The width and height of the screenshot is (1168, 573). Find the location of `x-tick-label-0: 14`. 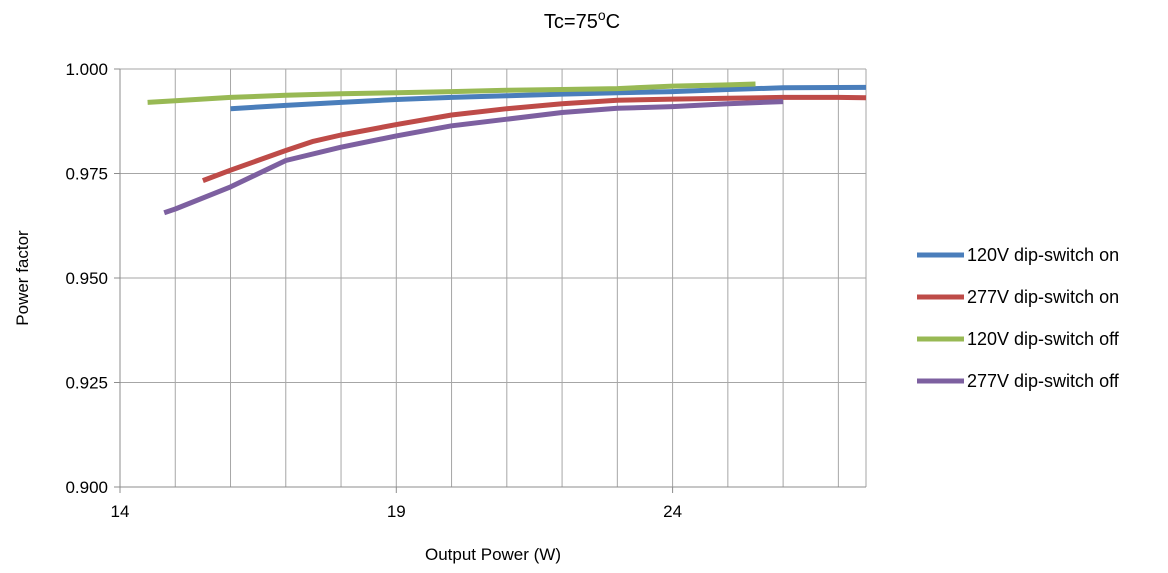

x-tick-label-0: 14 is located at coordinates (120, 511).